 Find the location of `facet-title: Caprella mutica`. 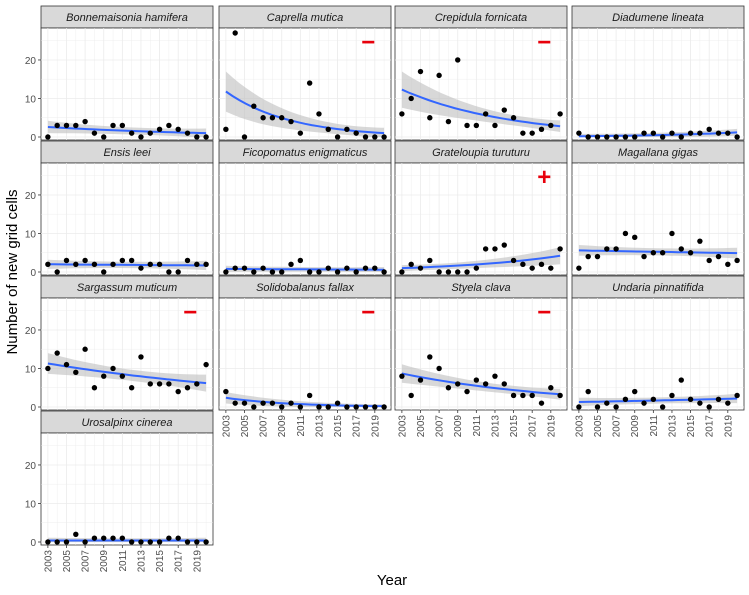

facet-title: Caprella mutica is located at coordinates (305, 18).